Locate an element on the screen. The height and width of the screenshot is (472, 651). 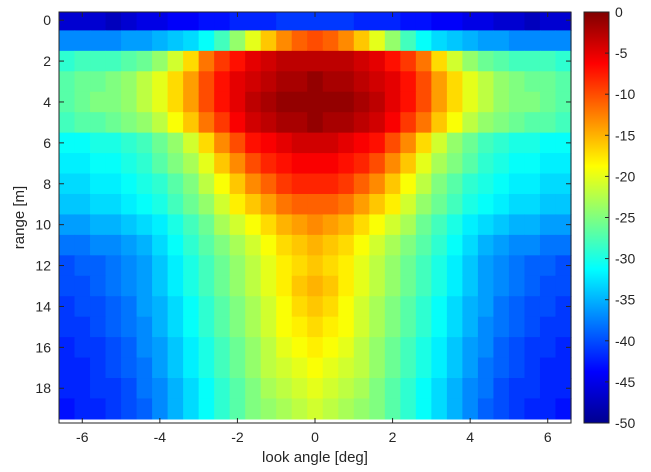
x-tick-label: -6 is located at coordinates (82, 437).